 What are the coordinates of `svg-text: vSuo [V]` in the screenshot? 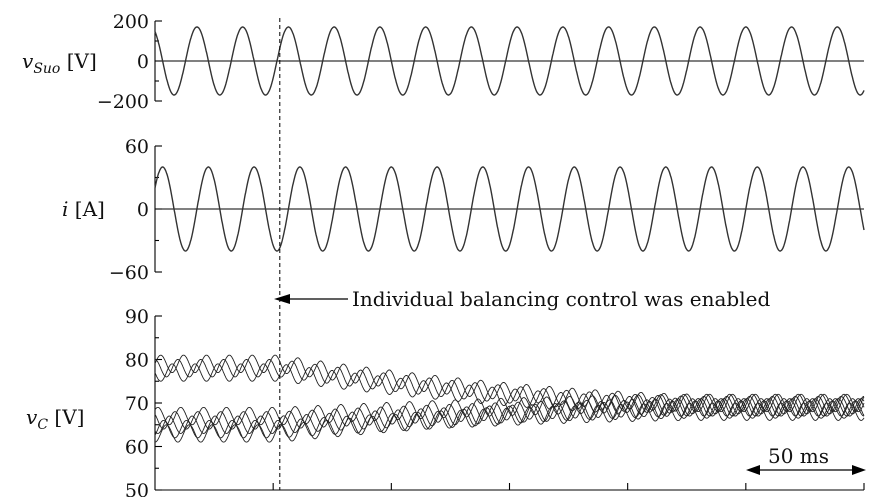 It's located at (59, 63).